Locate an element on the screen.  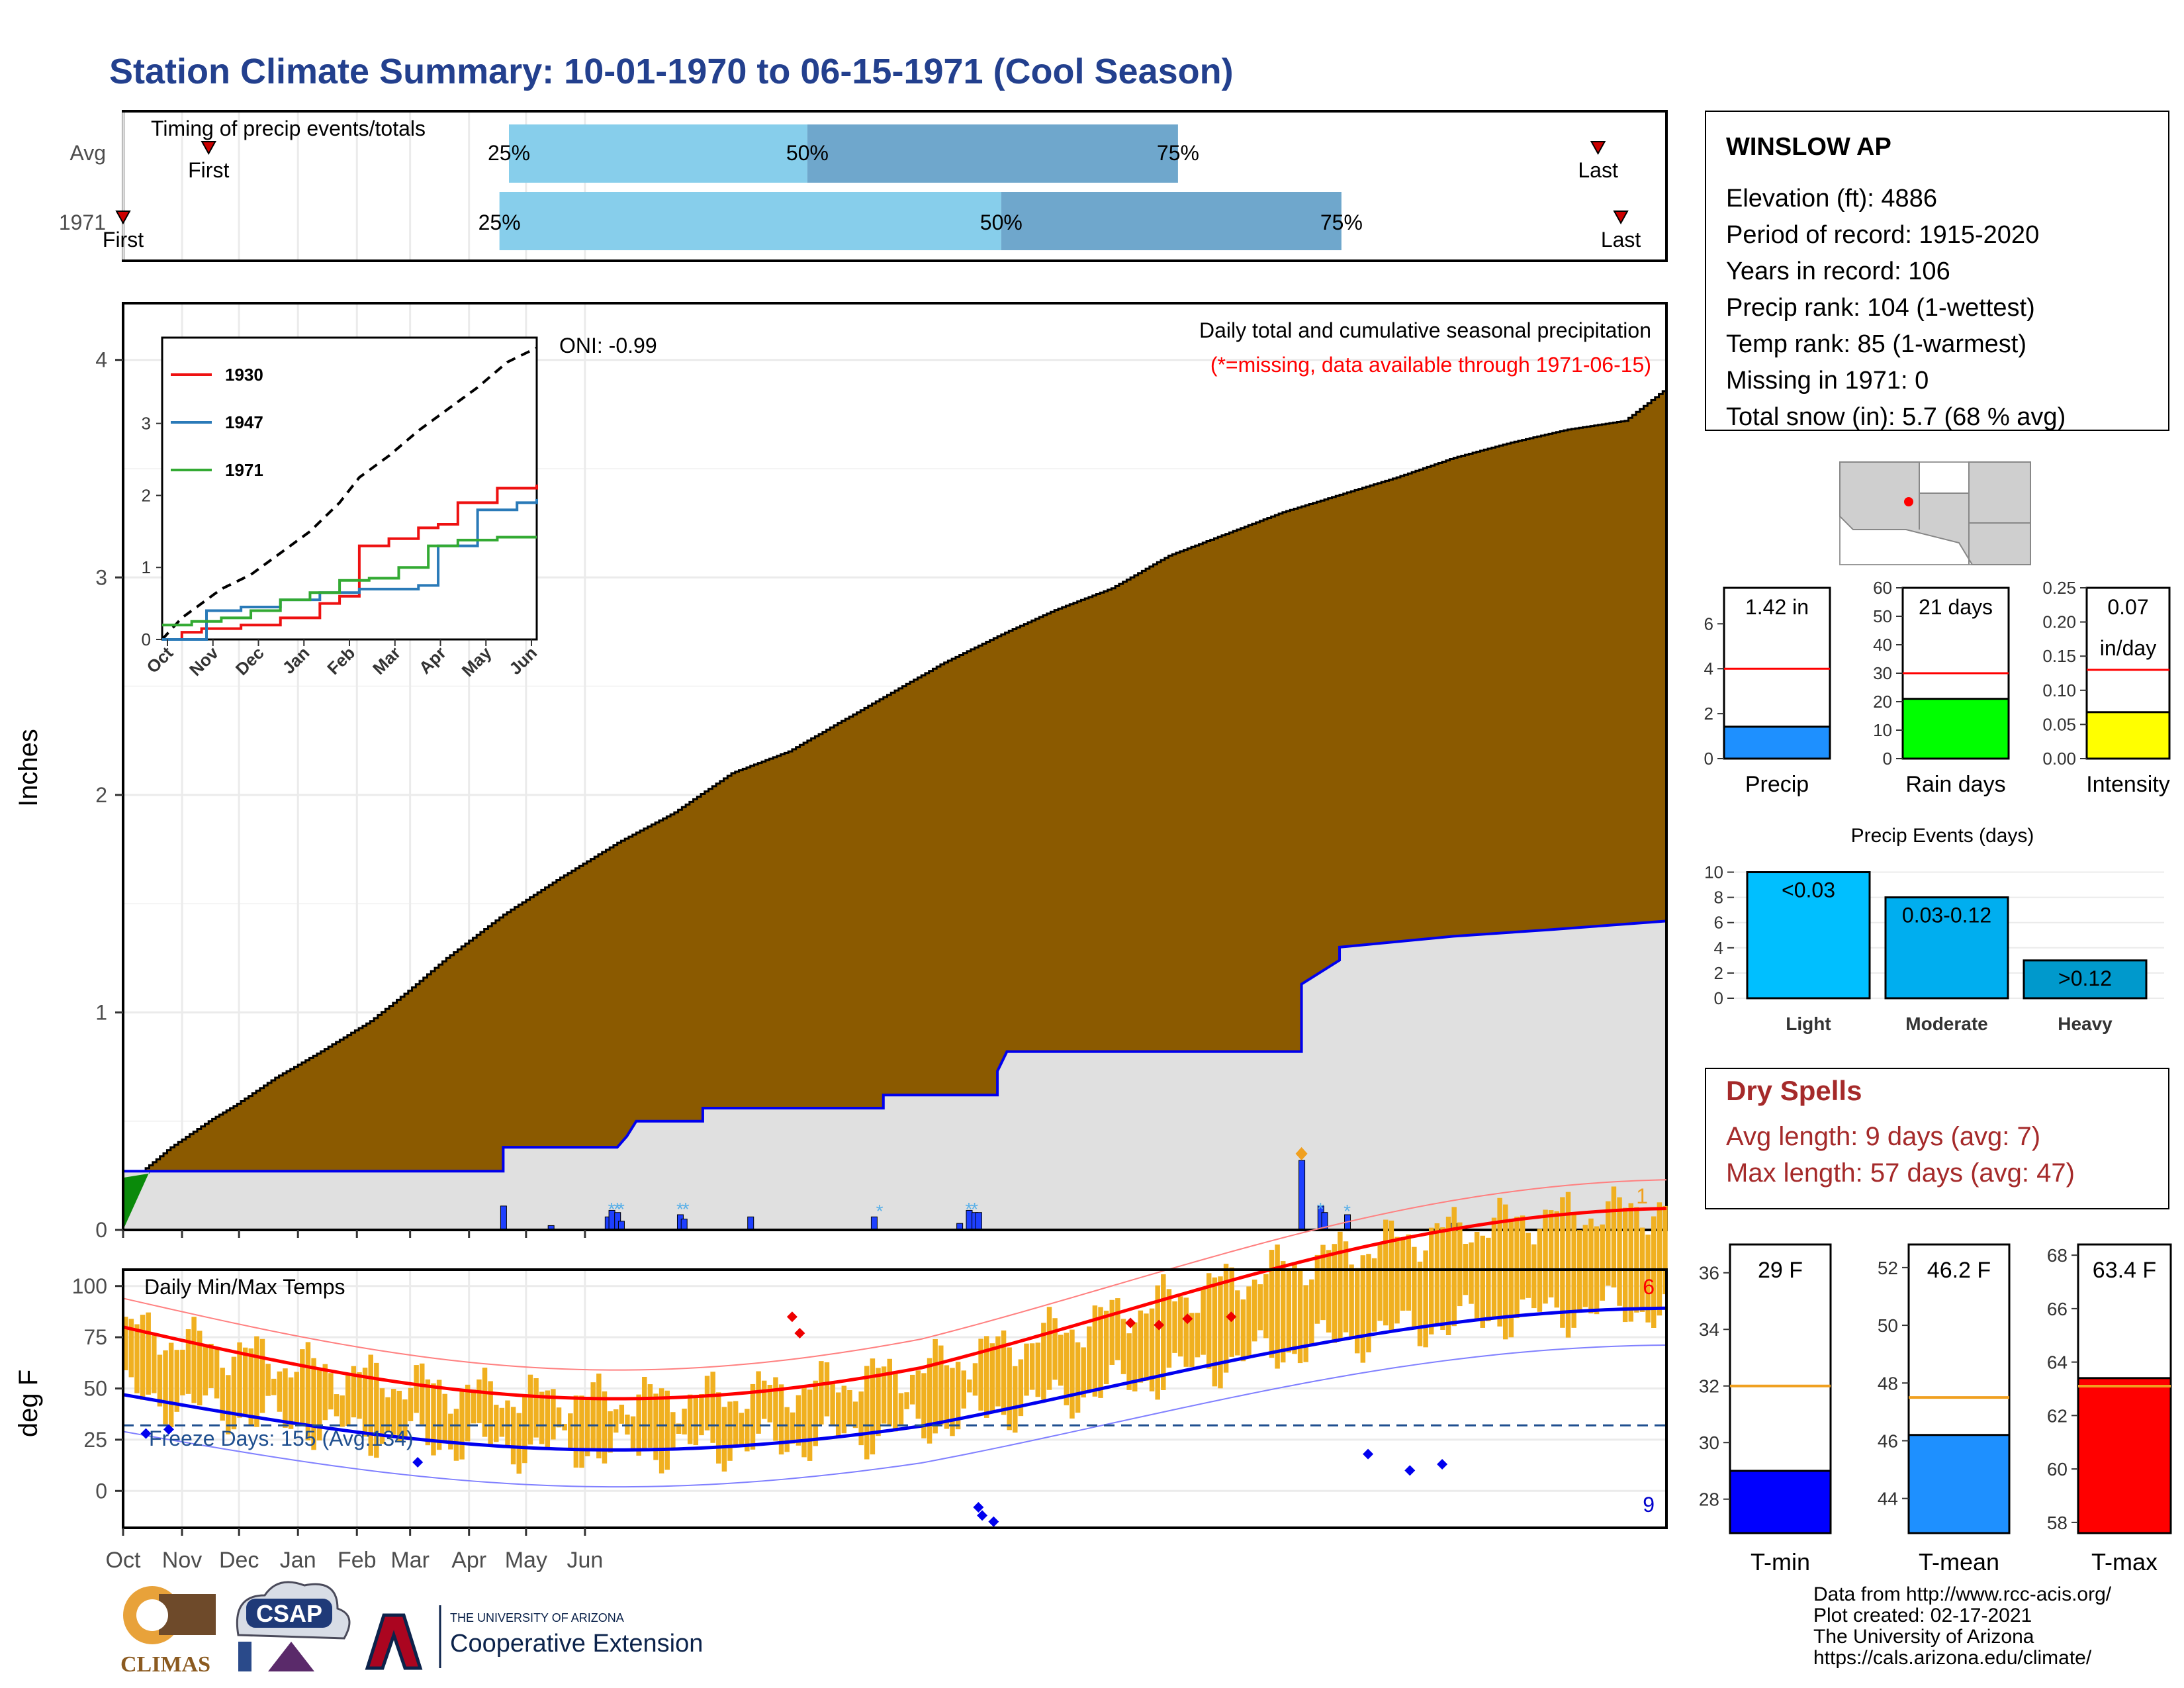
temp-bar-tick: 52 is located at coordinates (1888, 1268).